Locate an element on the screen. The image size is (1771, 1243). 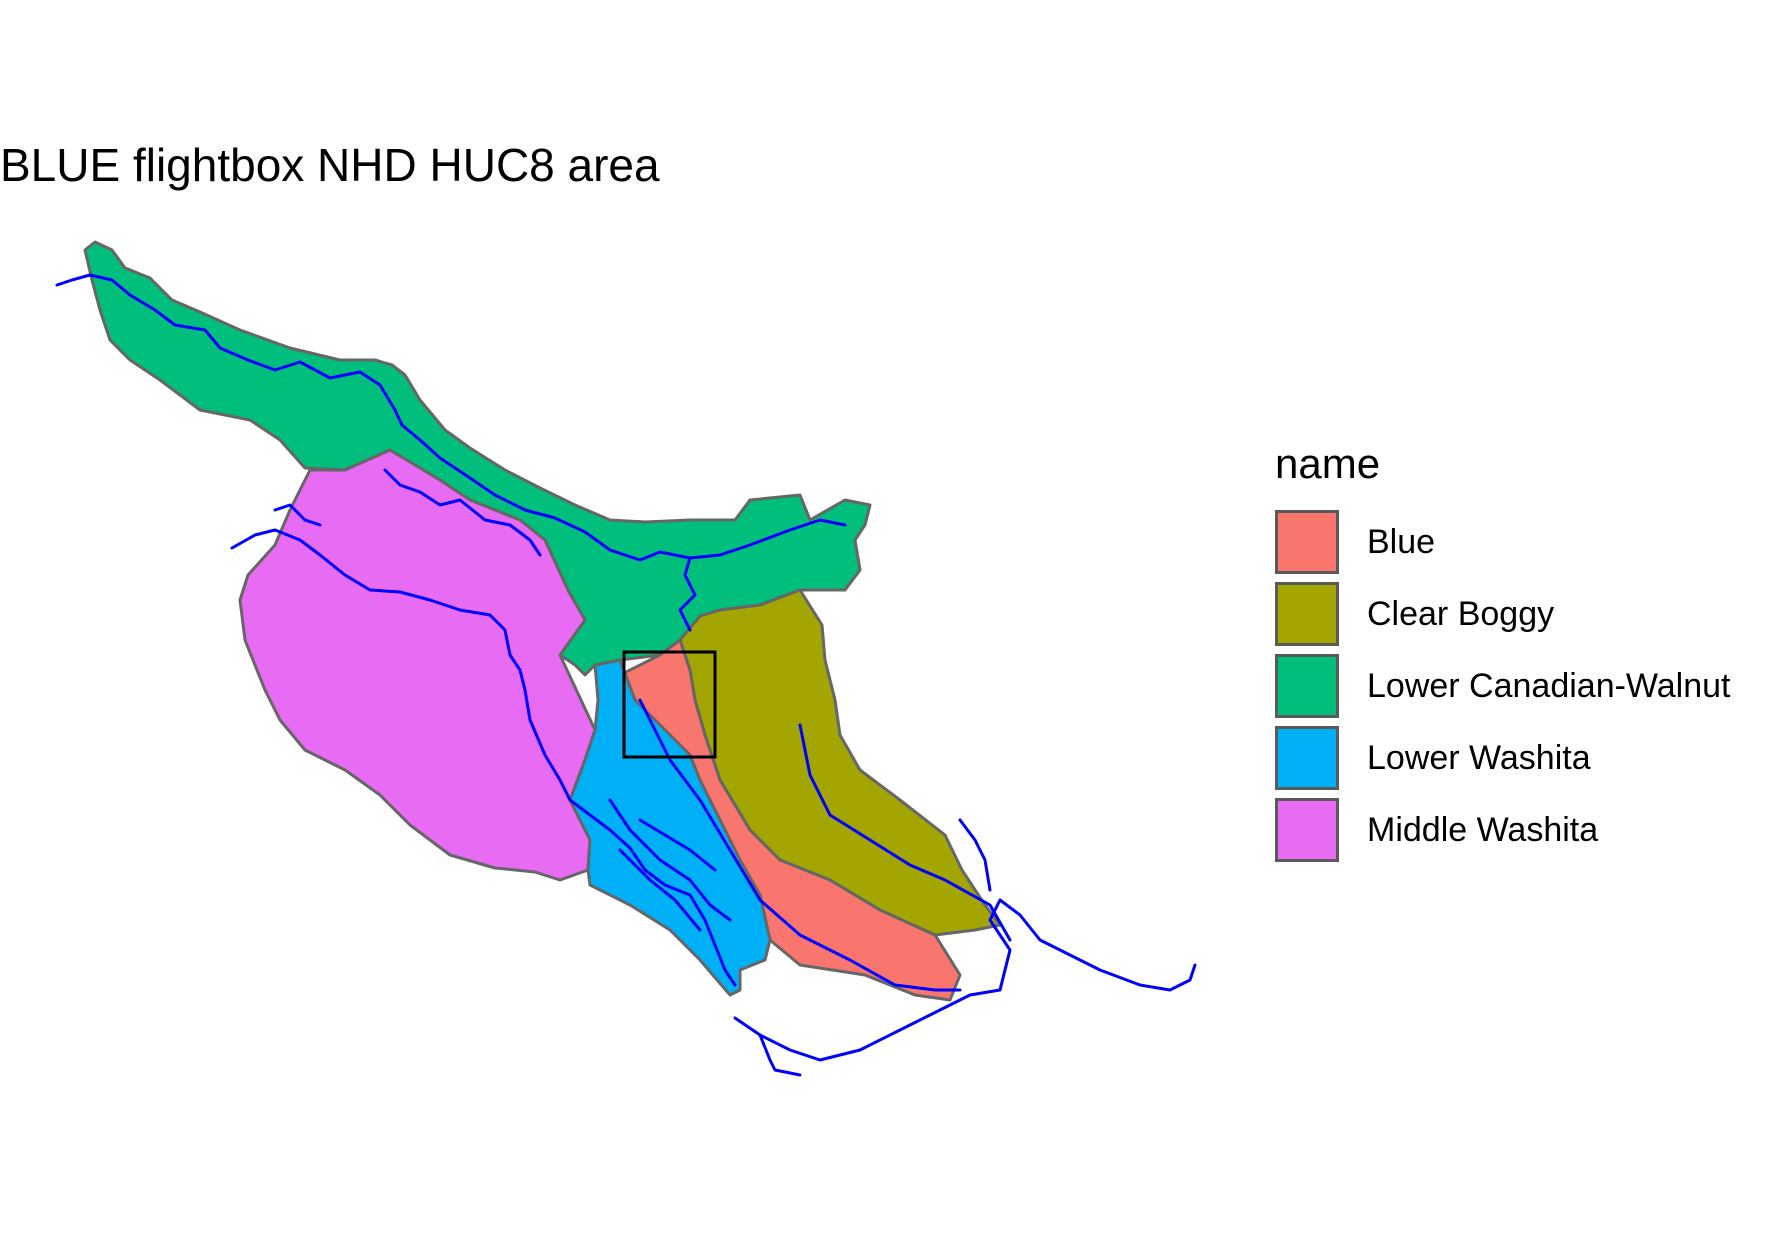
legend-item-blue: Blue is located at coordinates (1503, 542).